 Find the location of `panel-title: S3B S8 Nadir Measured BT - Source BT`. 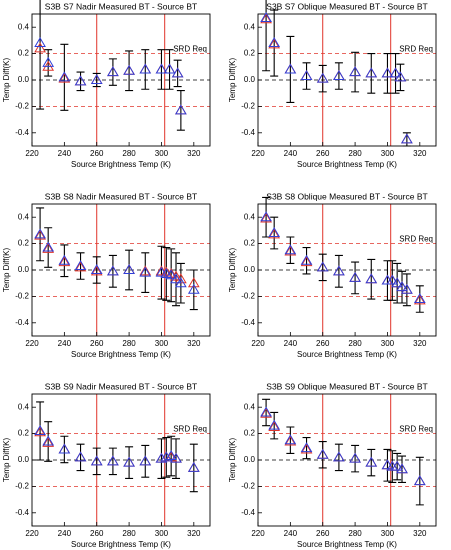

panel-title: S3B S8 Nadir Measured BT - Source BT is located at coordinates (121, 196).